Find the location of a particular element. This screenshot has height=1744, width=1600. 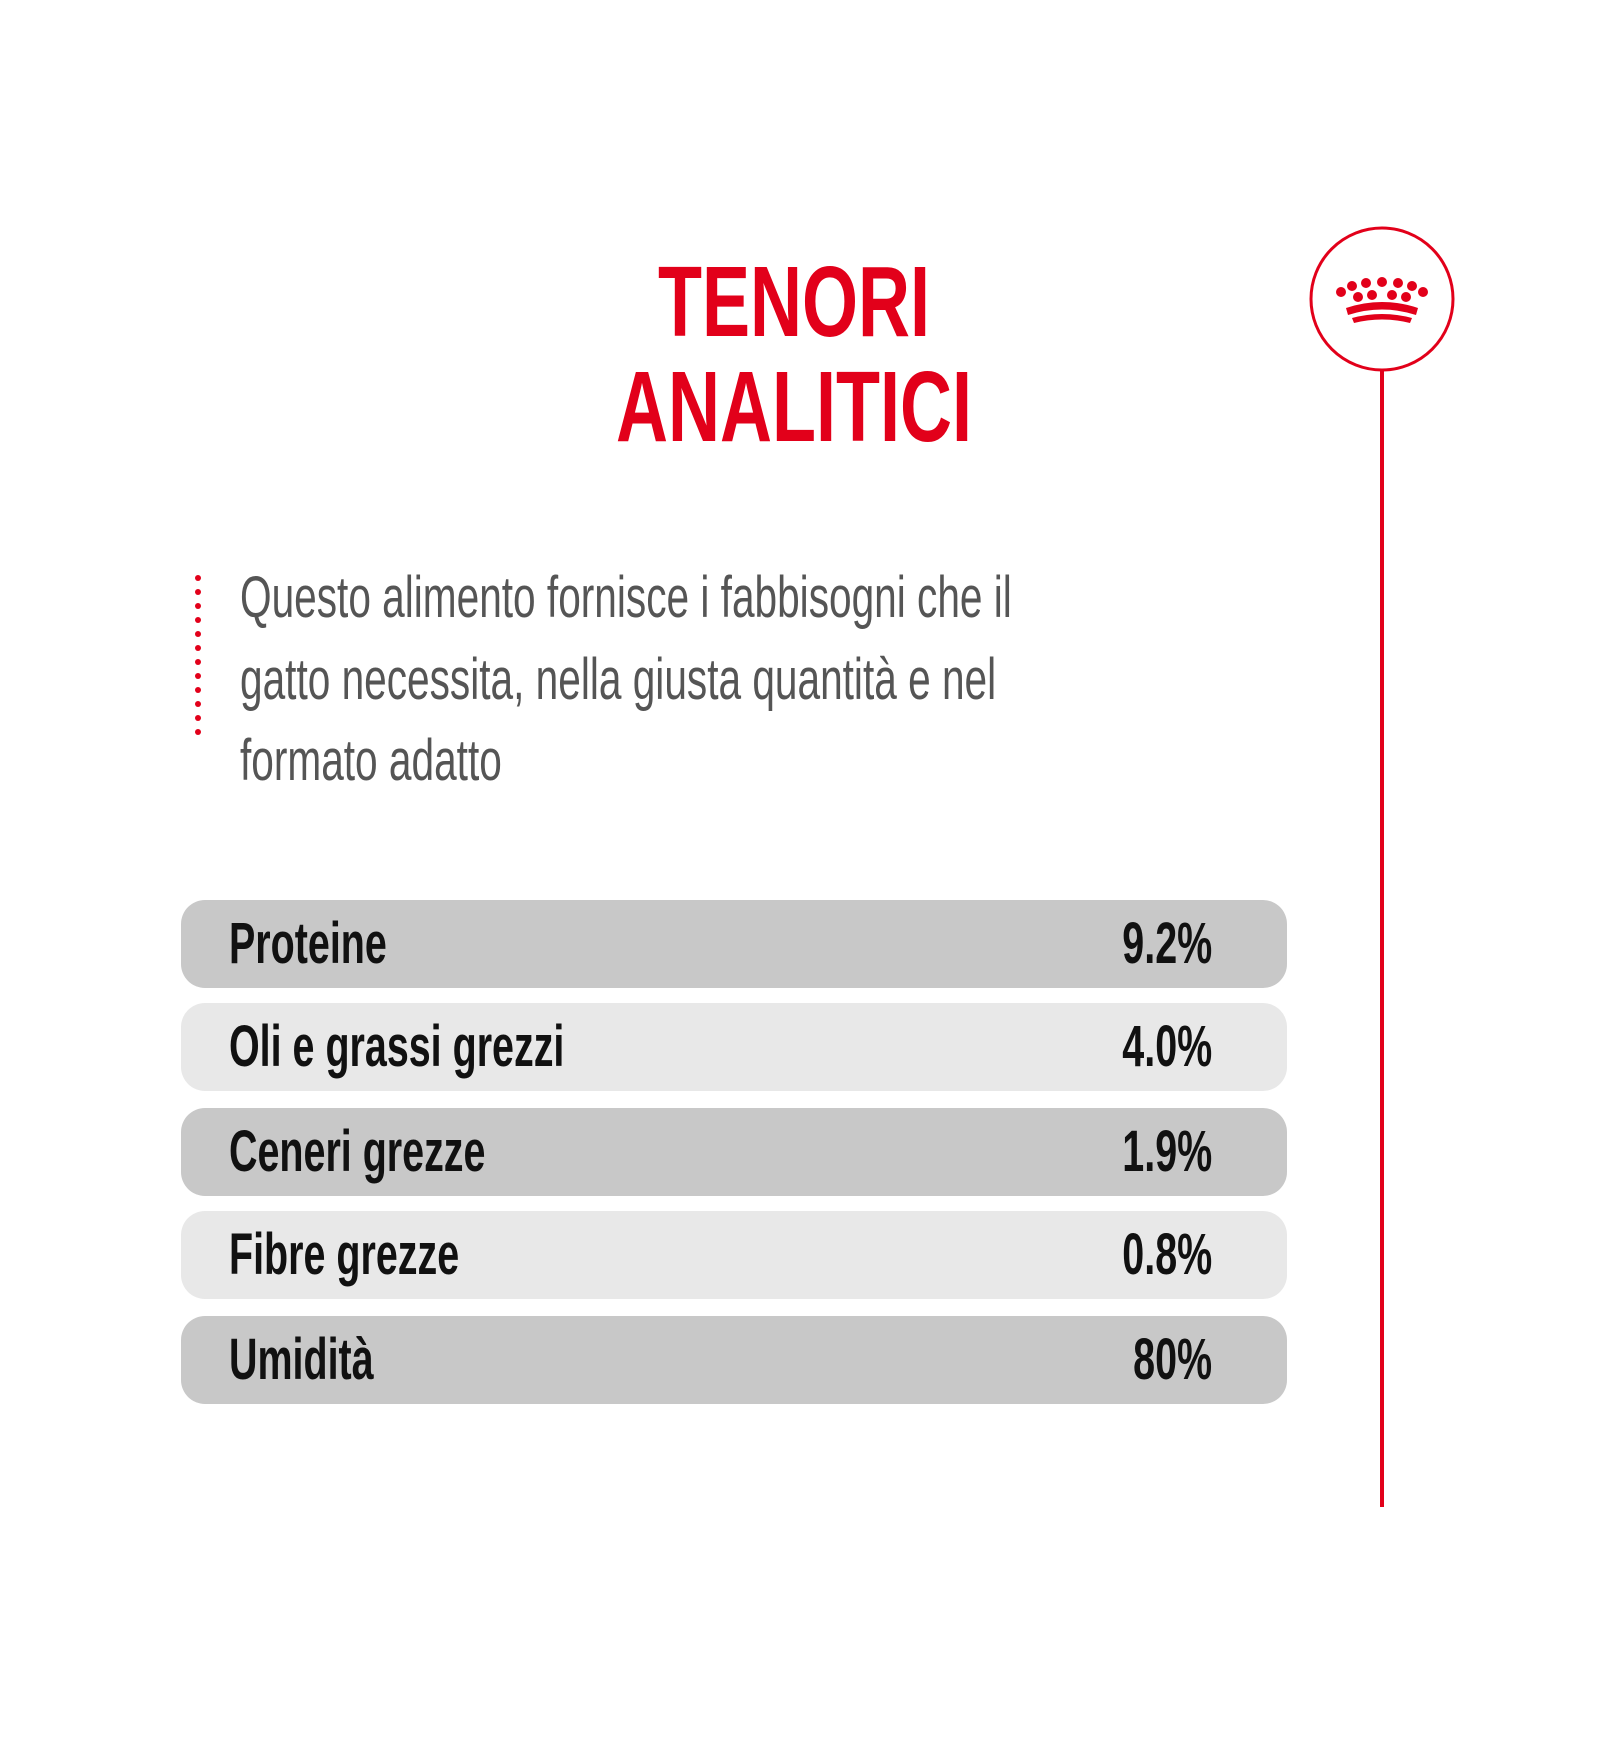

dotted-rule is located at coordinates (198, 655).